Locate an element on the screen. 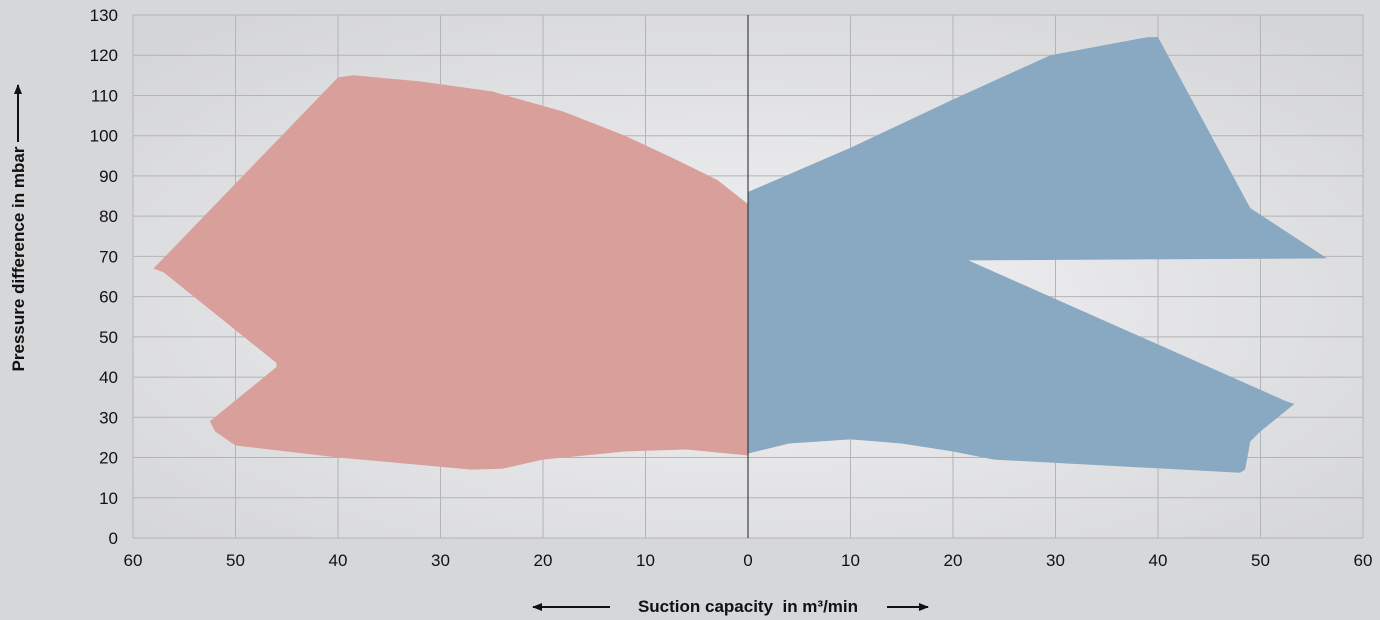 The height and width of the screenshot is (620, 1380). y-tick-label: 70 is located at coordinates (108, 256).